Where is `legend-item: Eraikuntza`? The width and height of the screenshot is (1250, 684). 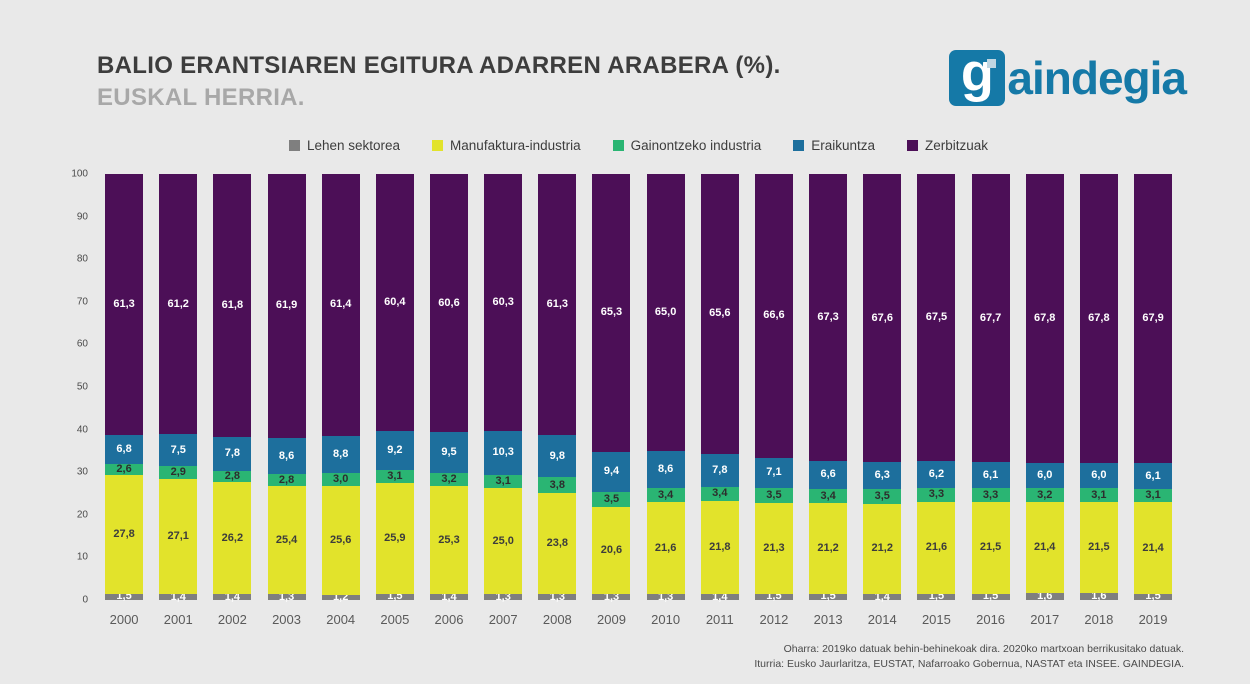
legend-item: Eraikuntza is located at coordinates (834, 145).